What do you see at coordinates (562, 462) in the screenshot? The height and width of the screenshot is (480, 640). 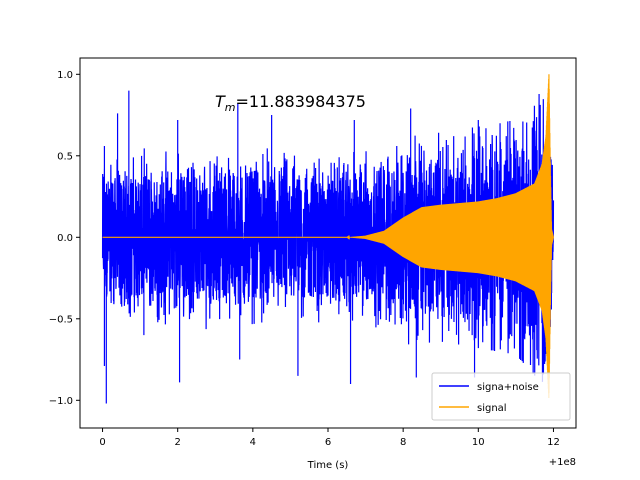 I see `x-axis-offset-label: +1e8` at bounding box center [562, 462].